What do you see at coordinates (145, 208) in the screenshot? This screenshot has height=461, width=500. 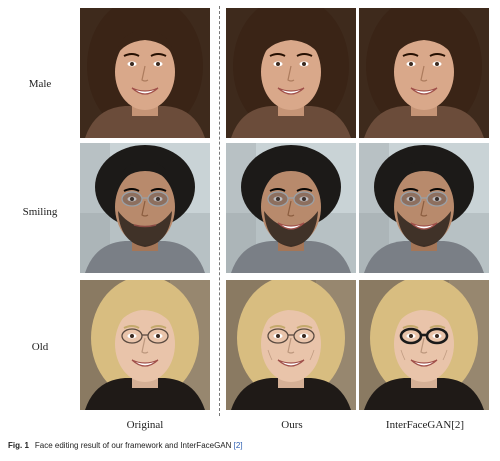 I see `face-image-smiling-original` at bounding box center [145, 208].